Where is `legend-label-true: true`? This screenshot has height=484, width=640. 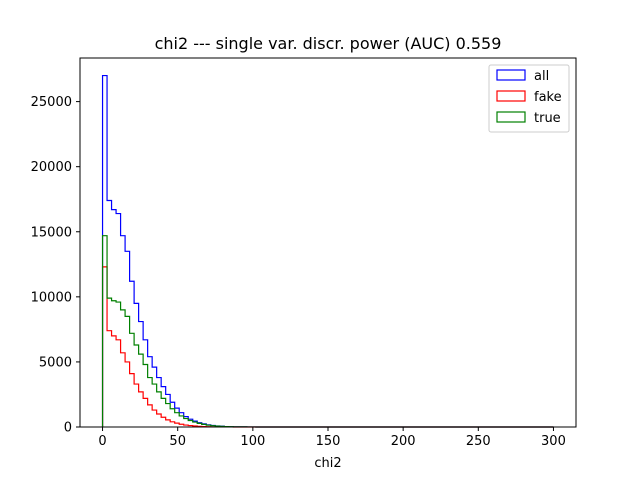 legend-label-true: true is located at coordinates (547, 118).